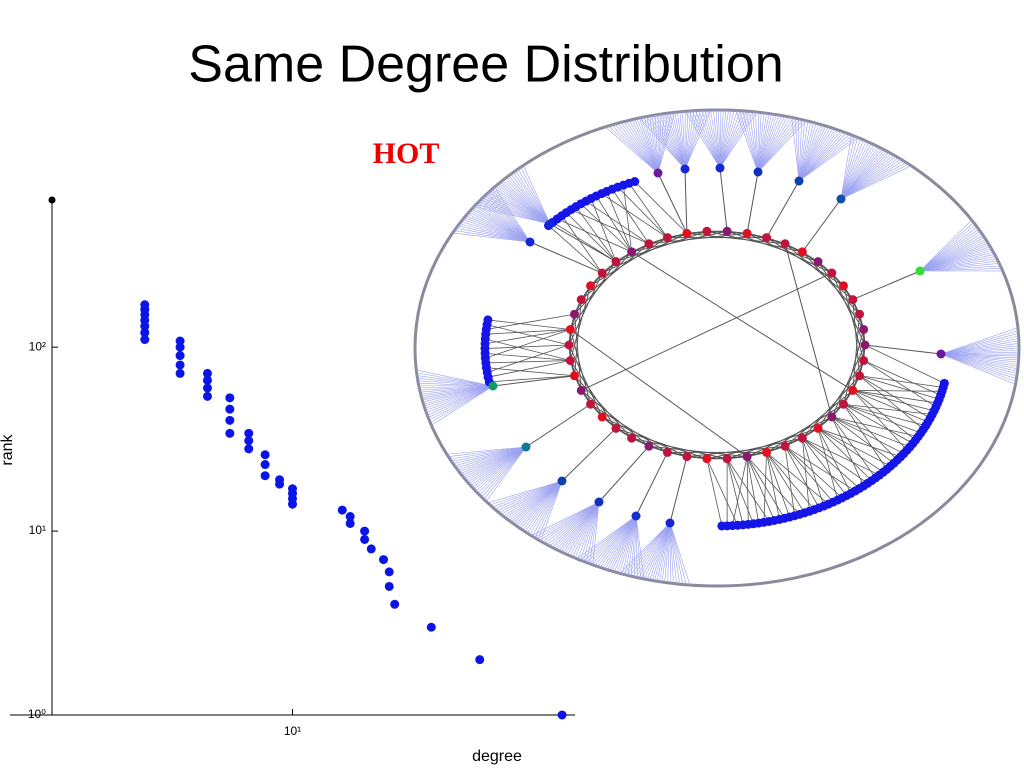  What do you see at coordinates (37, 530) in the screenshot?
I see `y-tick-label: 10¹` at bounding box center [37, 530].